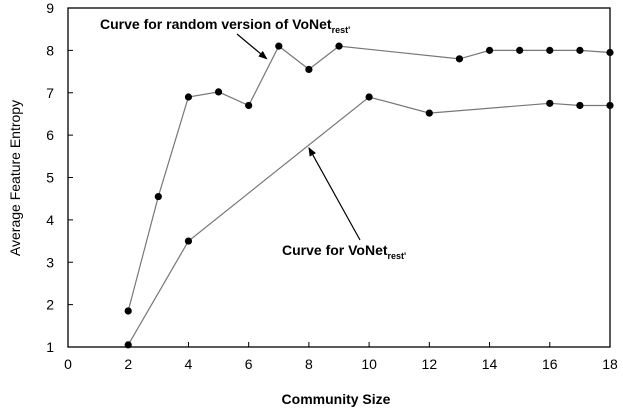 This screenshot has width=623, height=411. I want to click on x-tick-label: 0, so click(68, 364).